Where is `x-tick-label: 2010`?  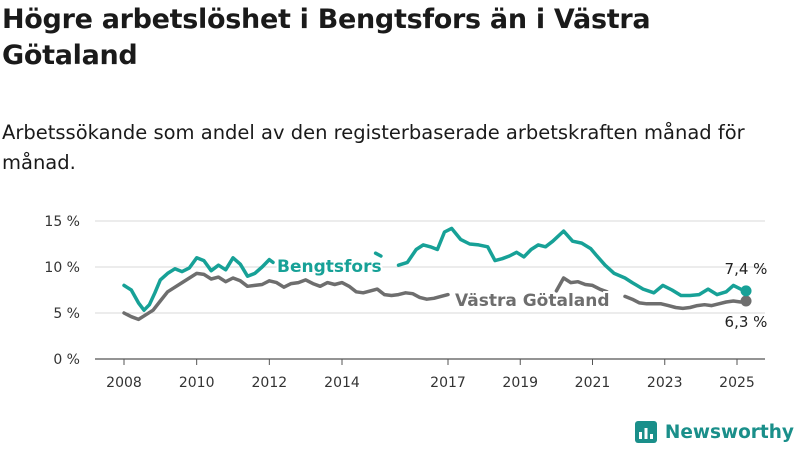 x-tick-label: 2010 is located at coordinates (197, 383).